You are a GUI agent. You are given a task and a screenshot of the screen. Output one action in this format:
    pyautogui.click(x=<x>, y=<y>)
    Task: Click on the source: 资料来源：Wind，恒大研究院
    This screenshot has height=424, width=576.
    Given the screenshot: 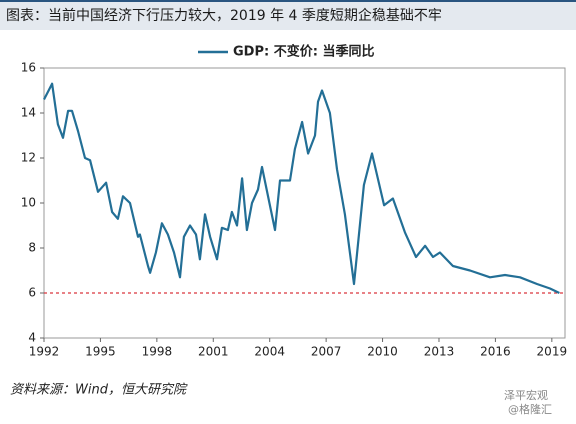 What is the action you would take?
    pyautogui.click(x=99, y=390)
    